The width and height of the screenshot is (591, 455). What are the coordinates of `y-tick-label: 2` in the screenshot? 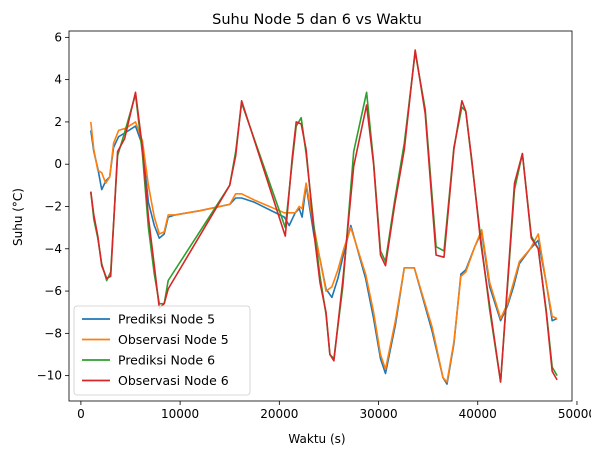 It's located at (58, 122).